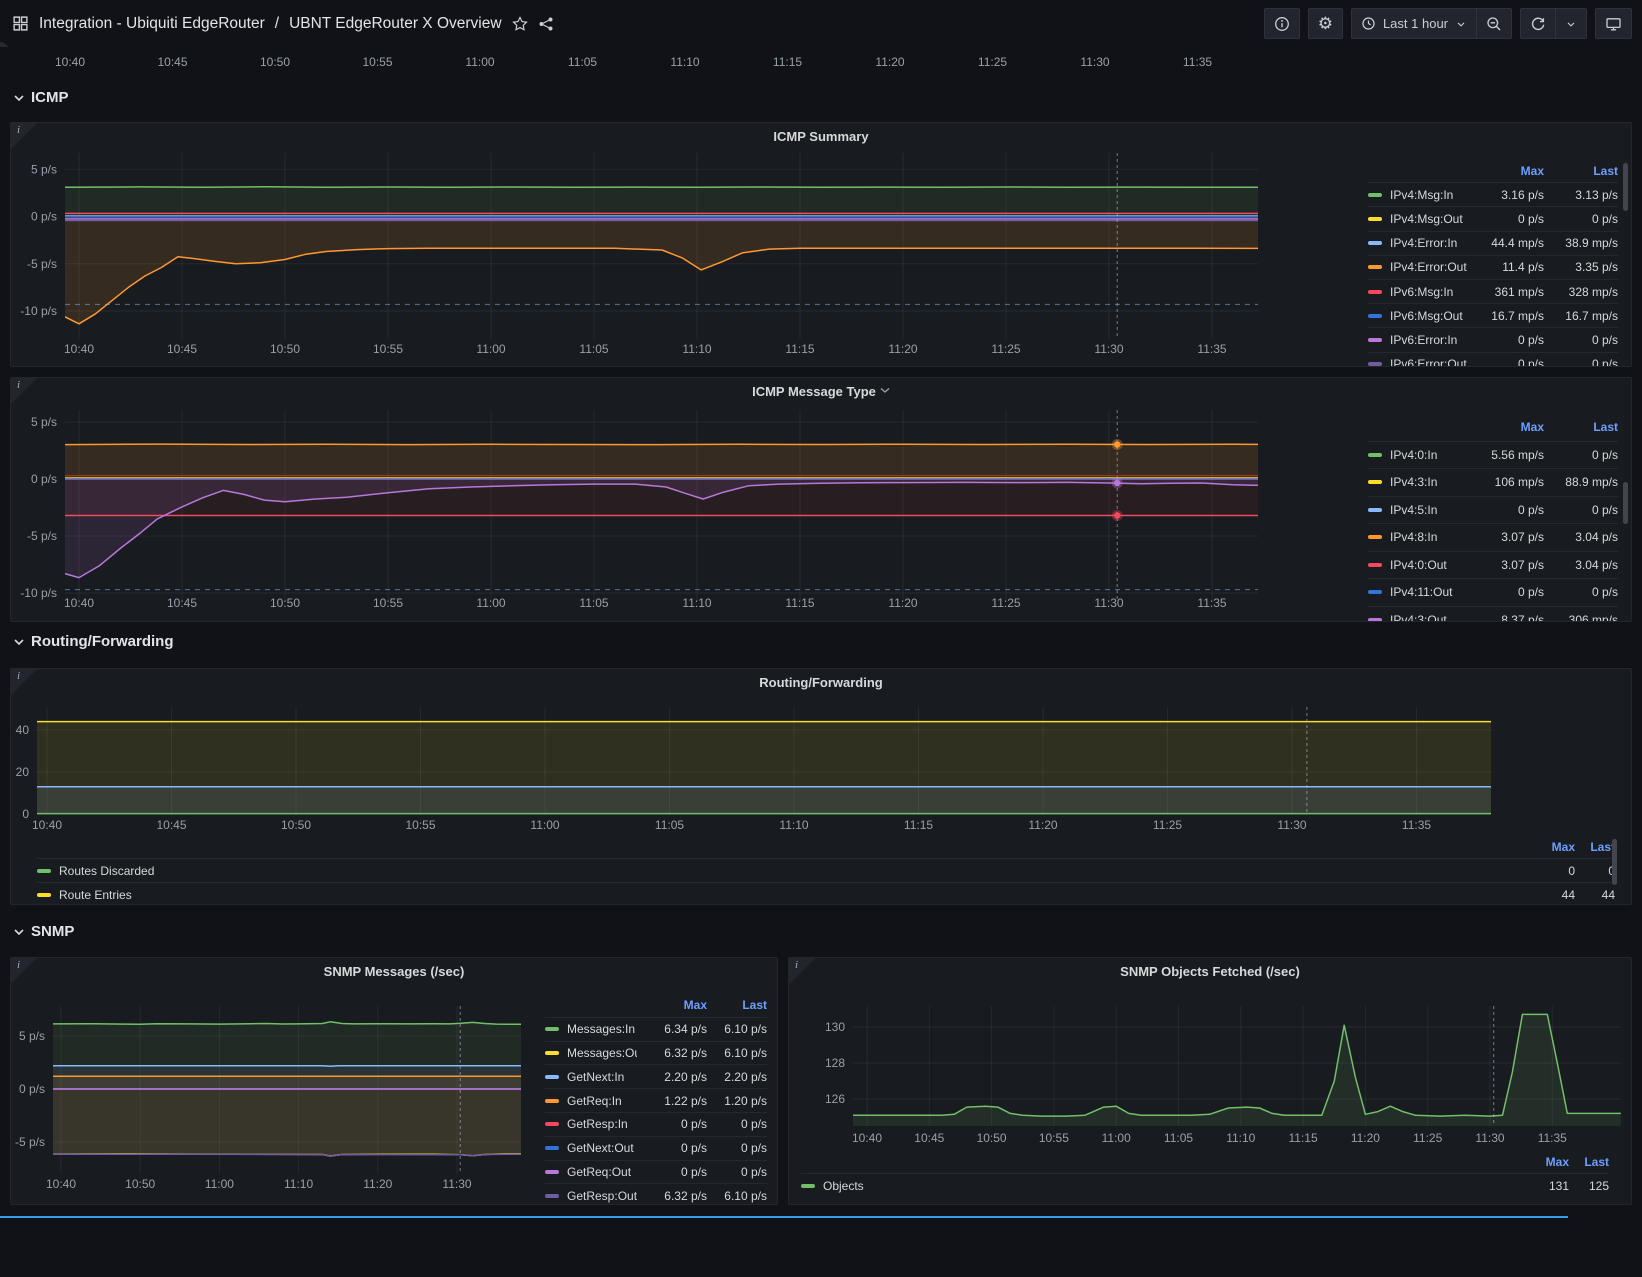 The height and width of the screenshot is (1277, 1642). Describe the element at coordinates (1421, 592) in the screenshot. I see `series-label: IPv4:11:Out` at that location.